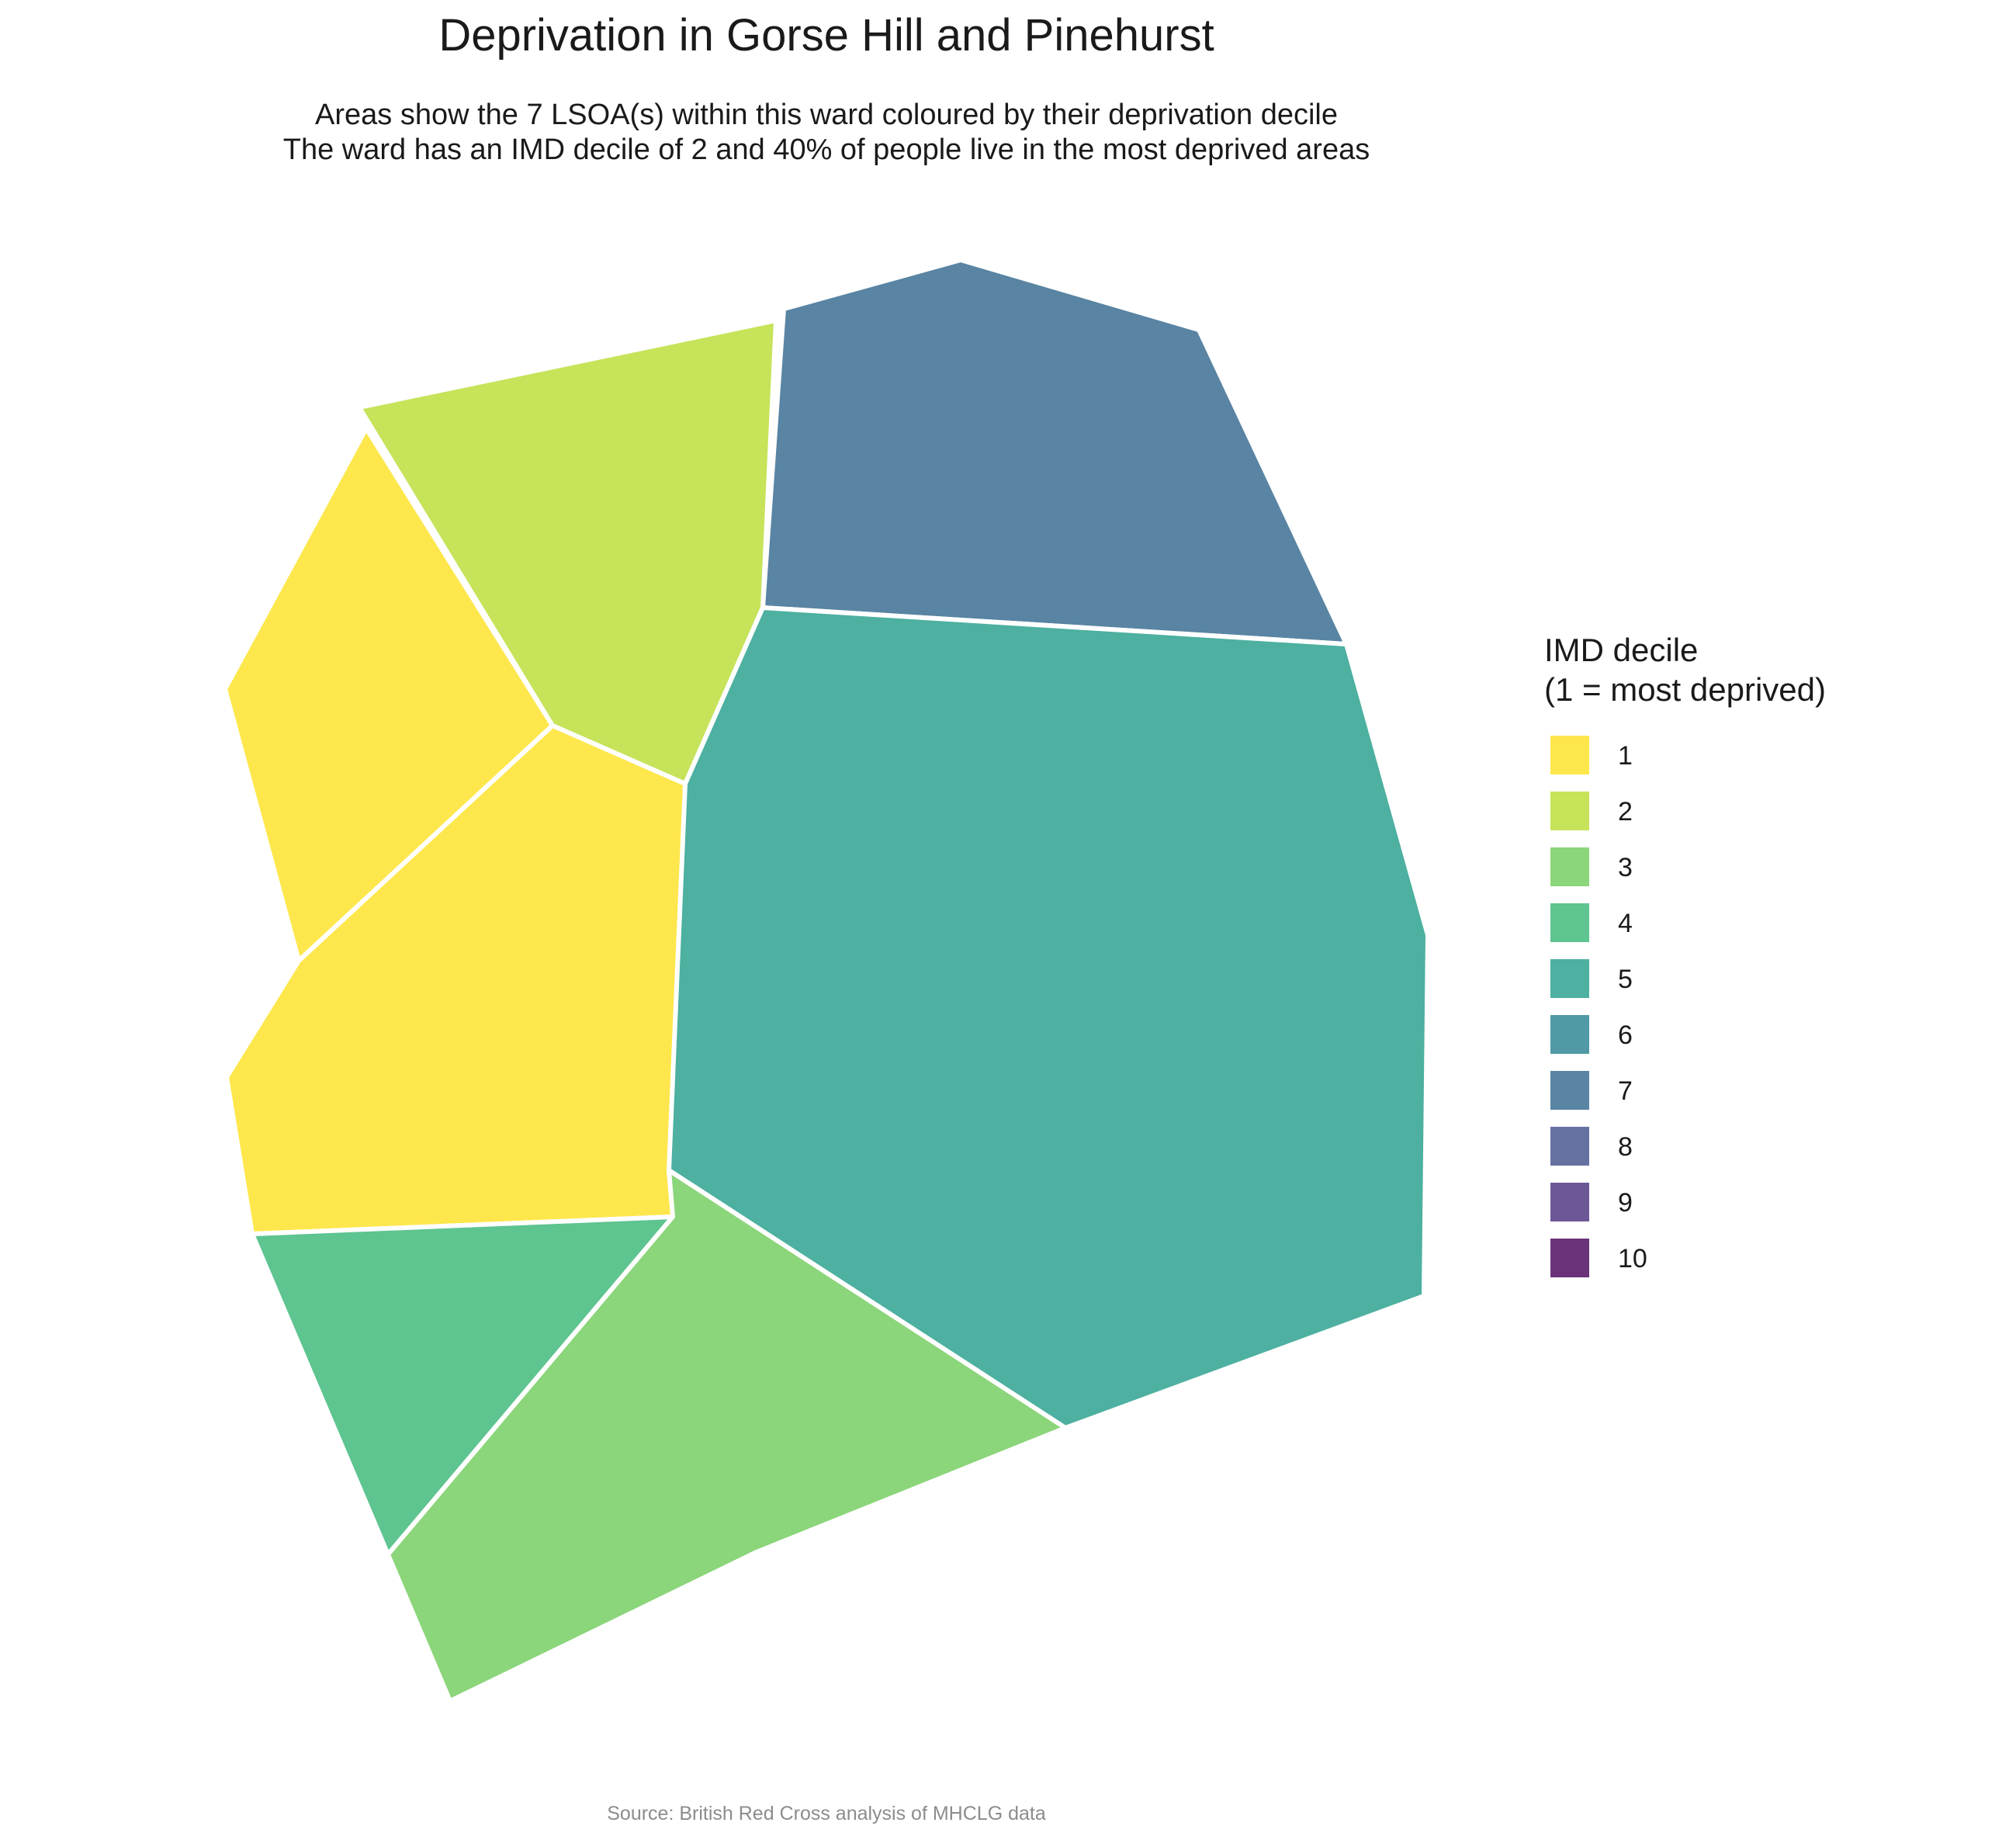  I want to click on legend-title-line-2: (1 = most deprived), so click(1685, 690).